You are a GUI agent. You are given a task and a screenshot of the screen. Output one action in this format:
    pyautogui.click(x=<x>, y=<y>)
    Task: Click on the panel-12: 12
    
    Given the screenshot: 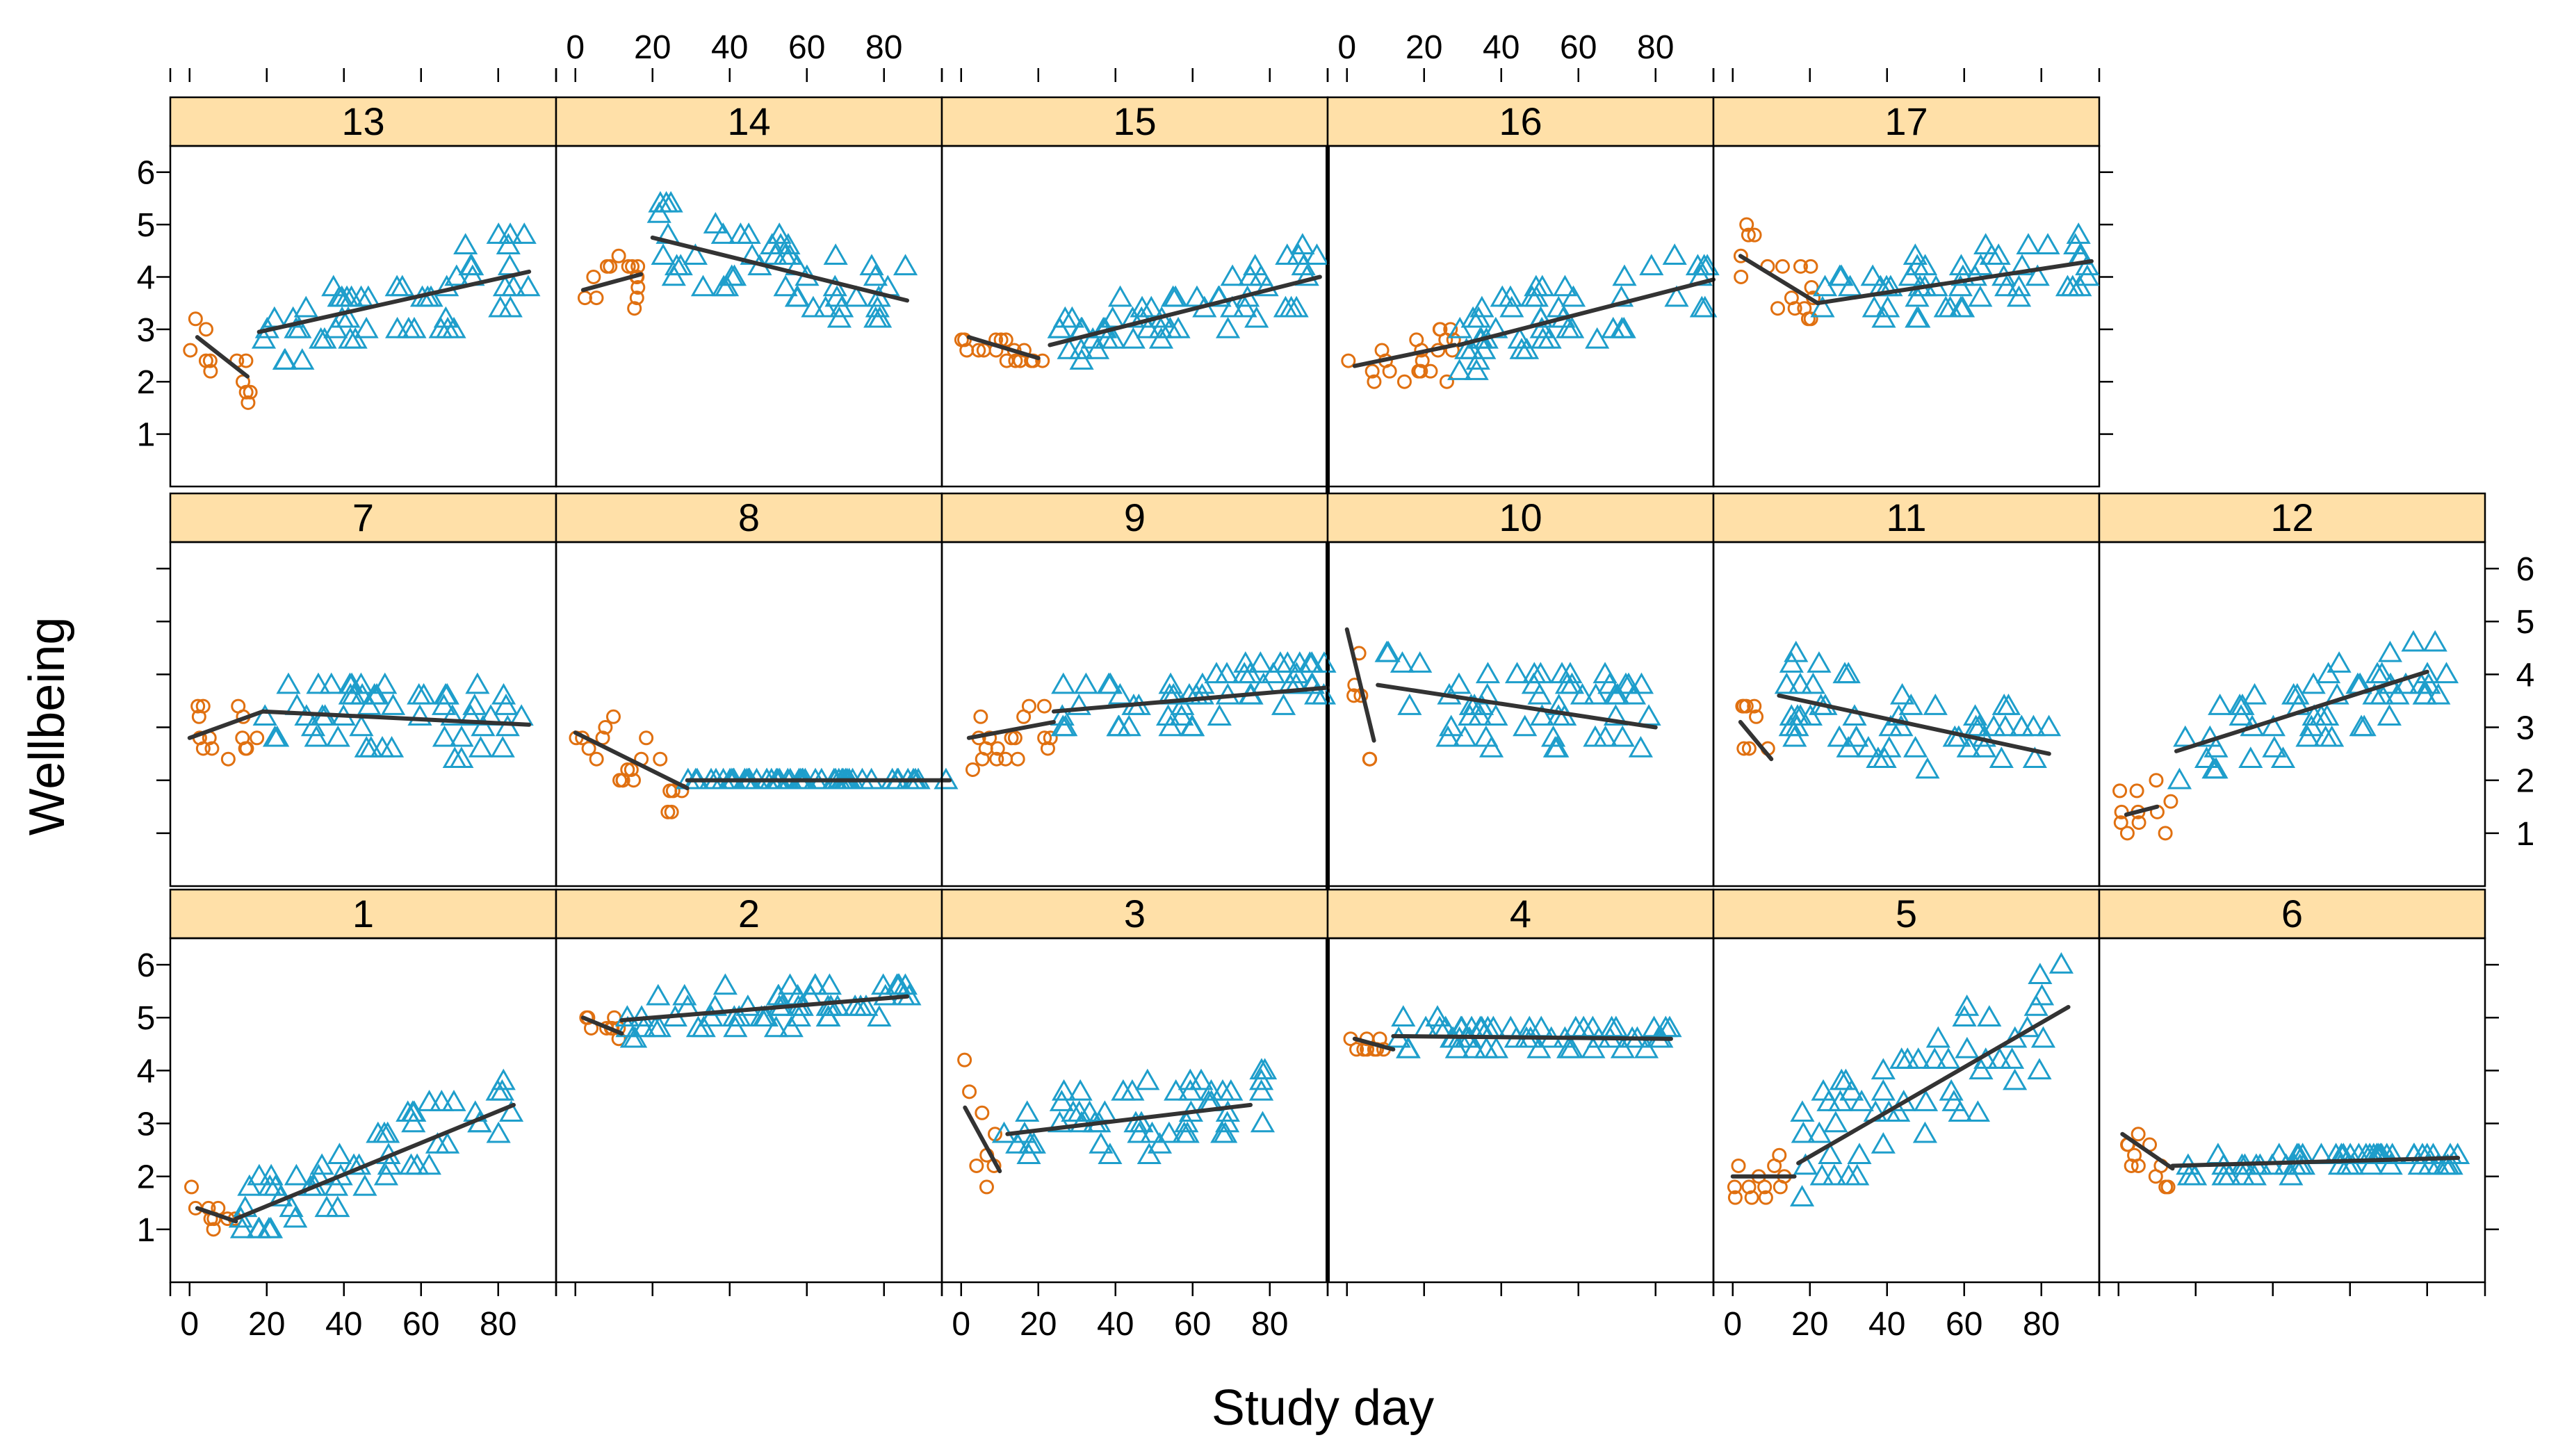 What is the action you would take?
    pyautogui.click(x=2292, y=689)
    